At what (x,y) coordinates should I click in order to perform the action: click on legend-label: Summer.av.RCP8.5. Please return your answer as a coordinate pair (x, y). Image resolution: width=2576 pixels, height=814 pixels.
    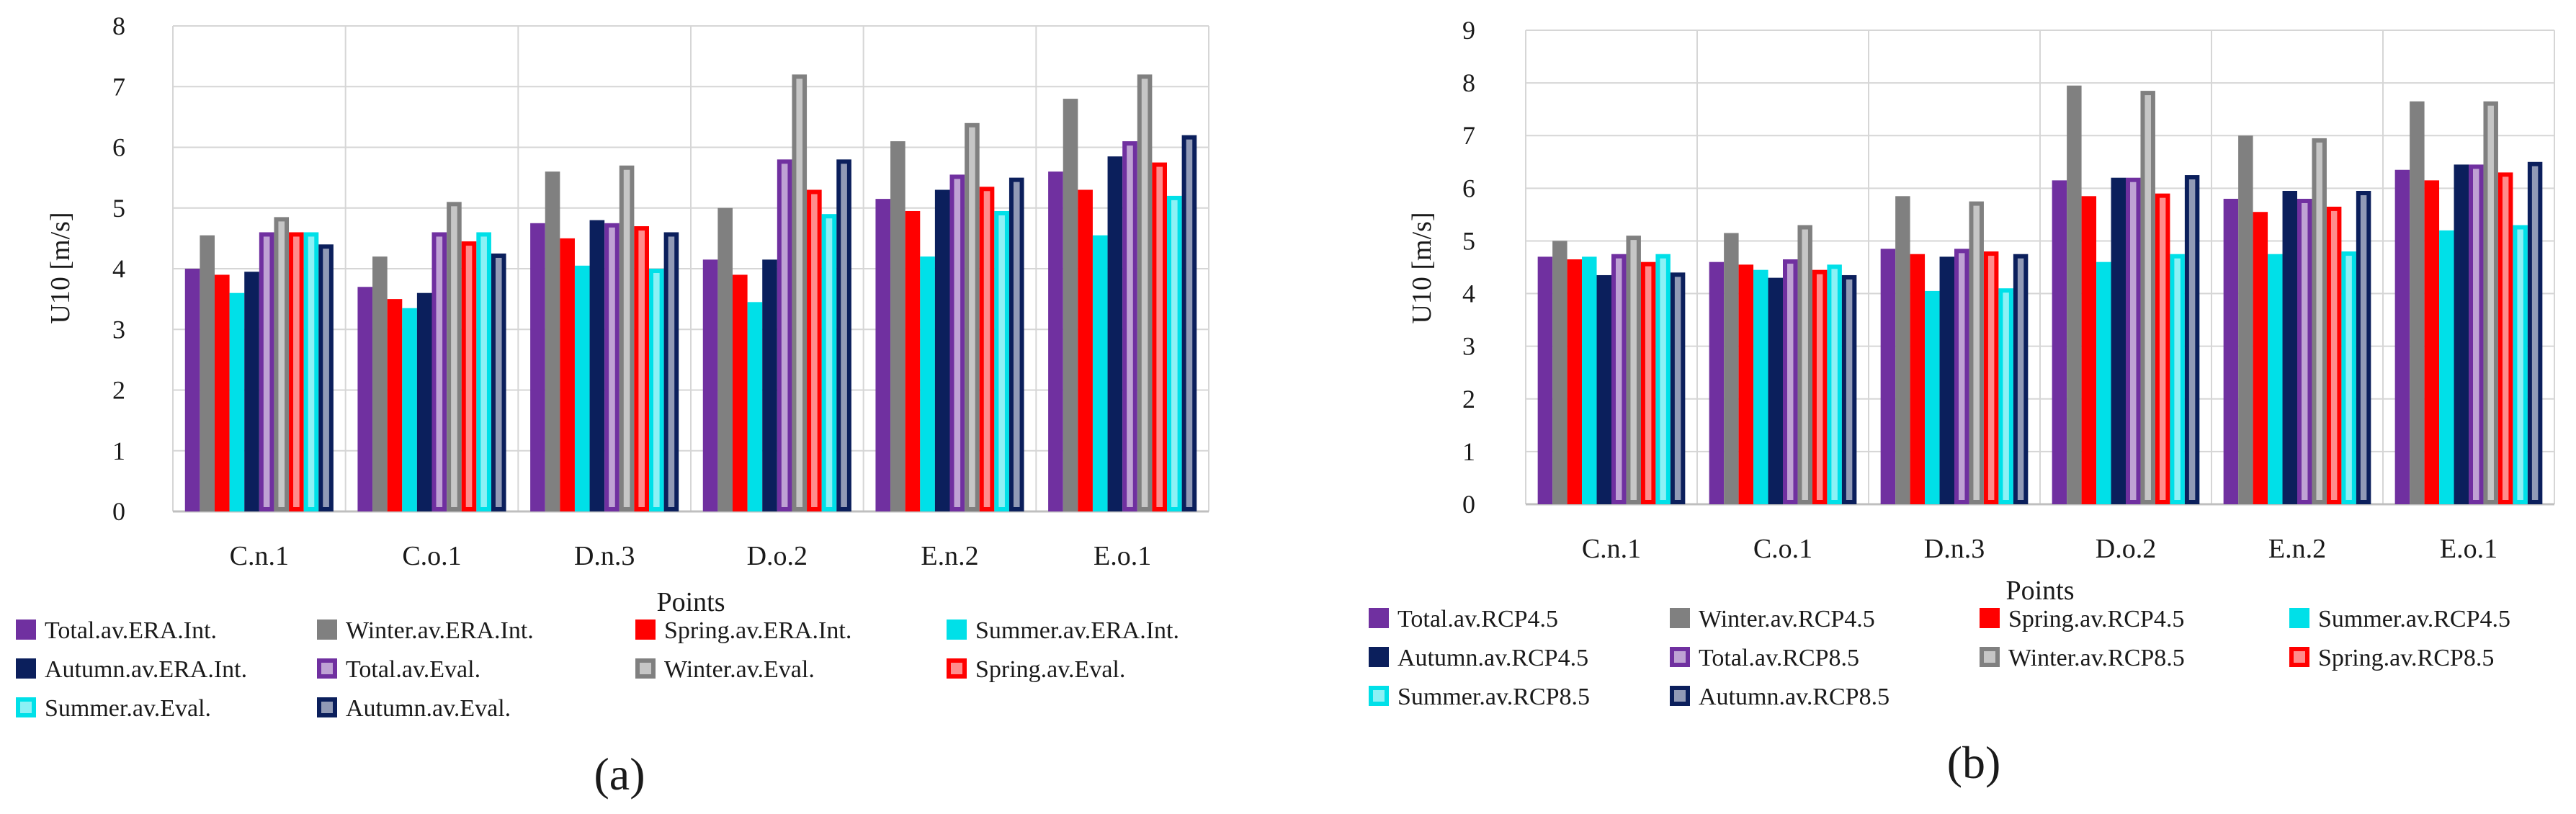
    Looking at the image, I should click on (1493, 697).